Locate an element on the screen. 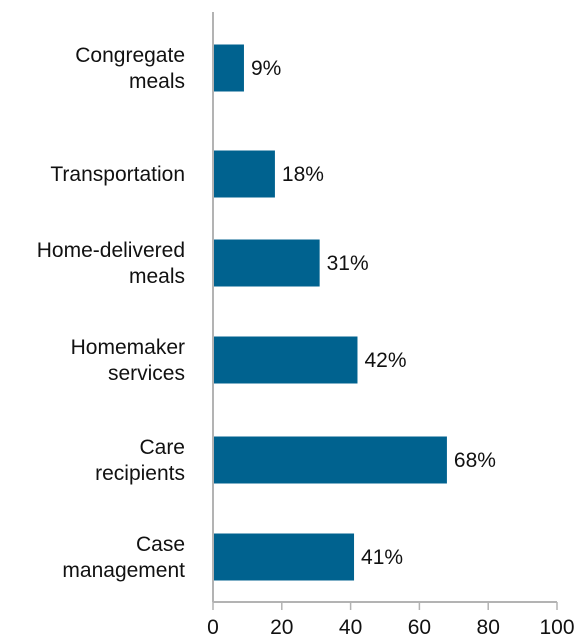 The height and width of the screenshot is (640, 581). category-label: Transportation is located at coordinates (117, 174).